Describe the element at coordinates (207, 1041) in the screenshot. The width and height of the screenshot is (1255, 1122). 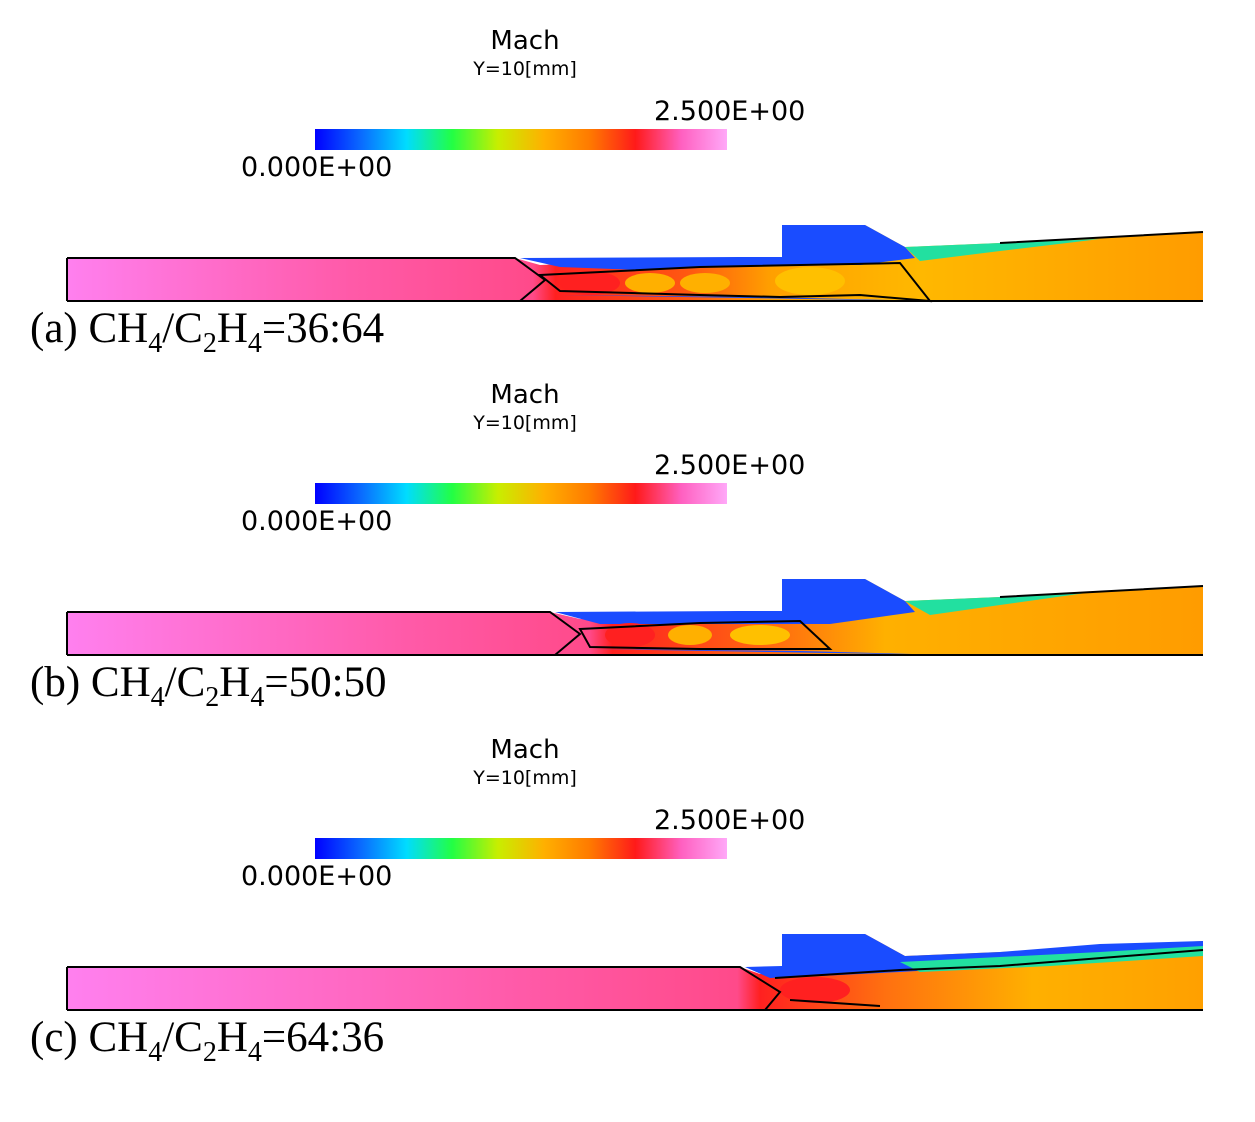
I see `panel-caption: (c) CH4/C2H4=64:36` at that location.